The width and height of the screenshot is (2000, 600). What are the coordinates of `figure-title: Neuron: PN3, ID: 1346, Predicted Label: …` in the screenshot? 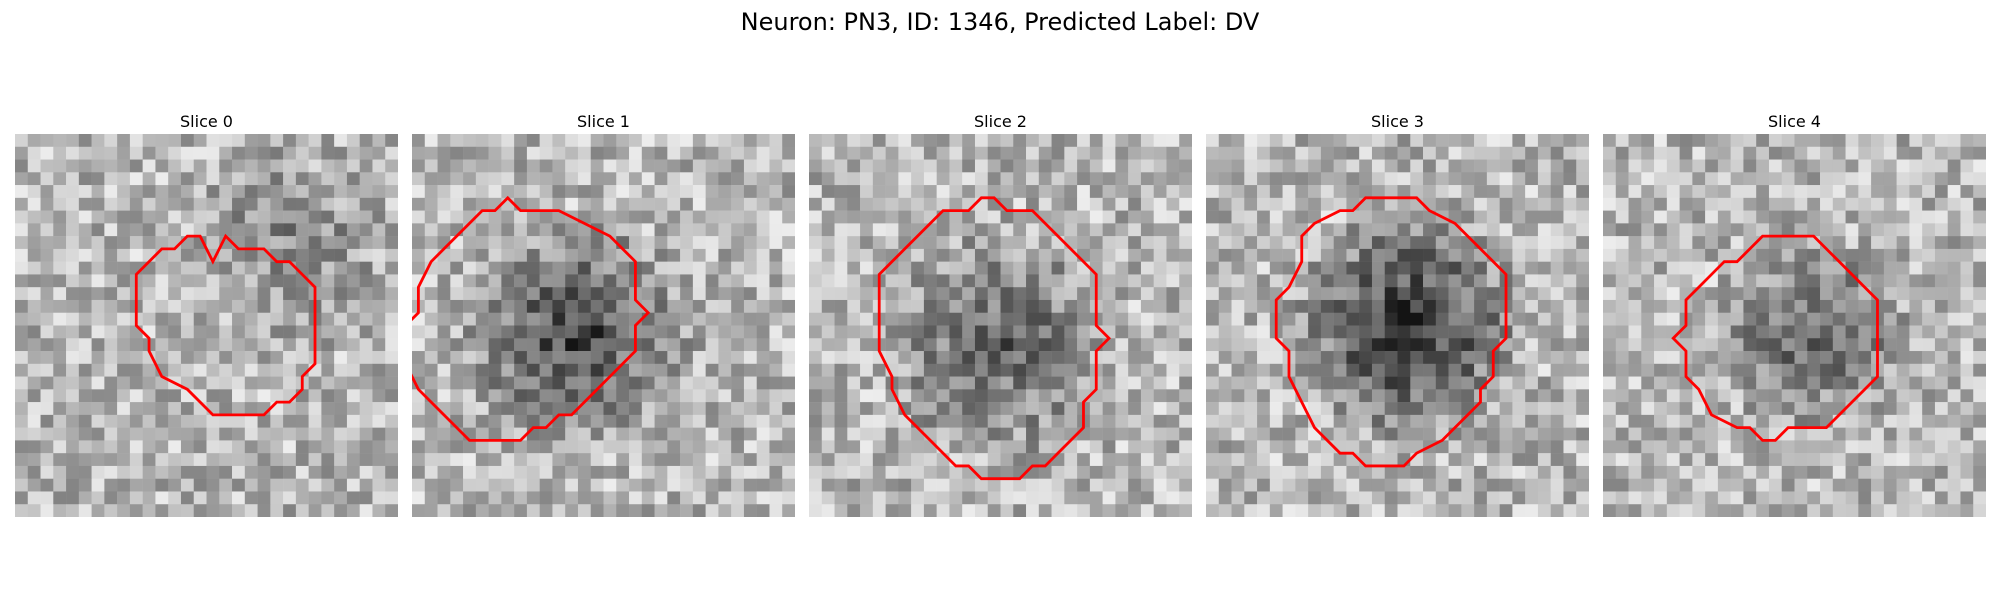 It's located at (1000, 22).